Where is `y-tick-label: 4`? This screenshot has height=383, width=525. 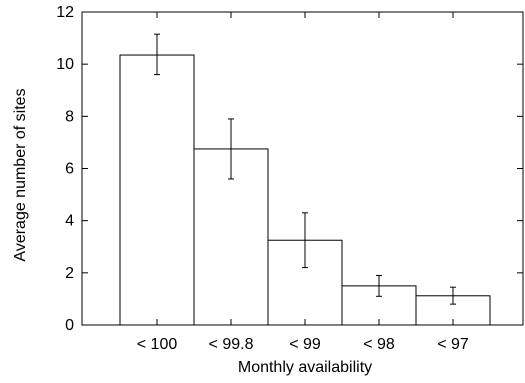 y-tick-label: 4 is located at coordinates (69, 221).